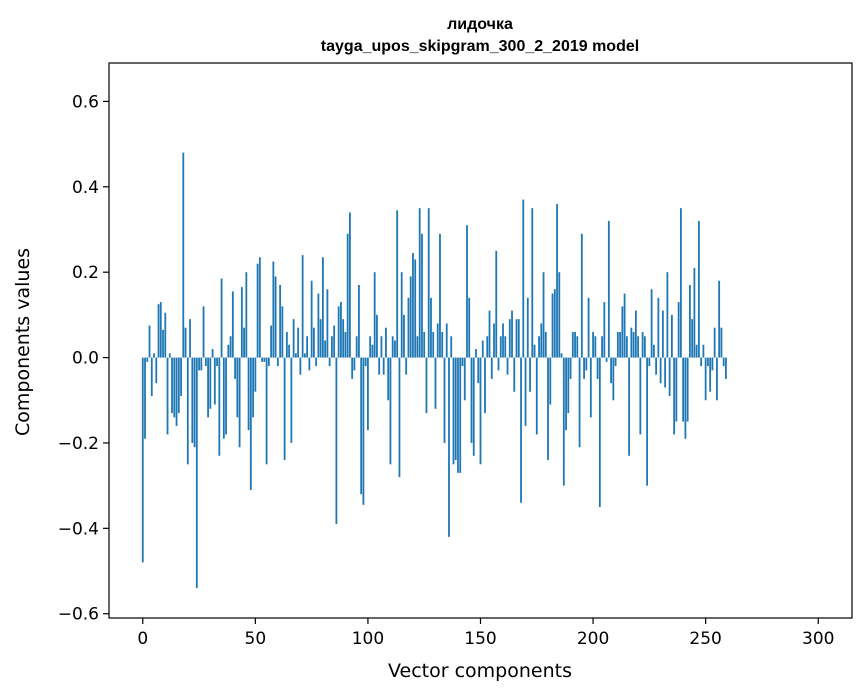 The image size is (867, 696). What do you see at coordinates (480, 24) in the screenshot?
I see `chart-title-line-1: лидочка` at bounding box center [480, 24].